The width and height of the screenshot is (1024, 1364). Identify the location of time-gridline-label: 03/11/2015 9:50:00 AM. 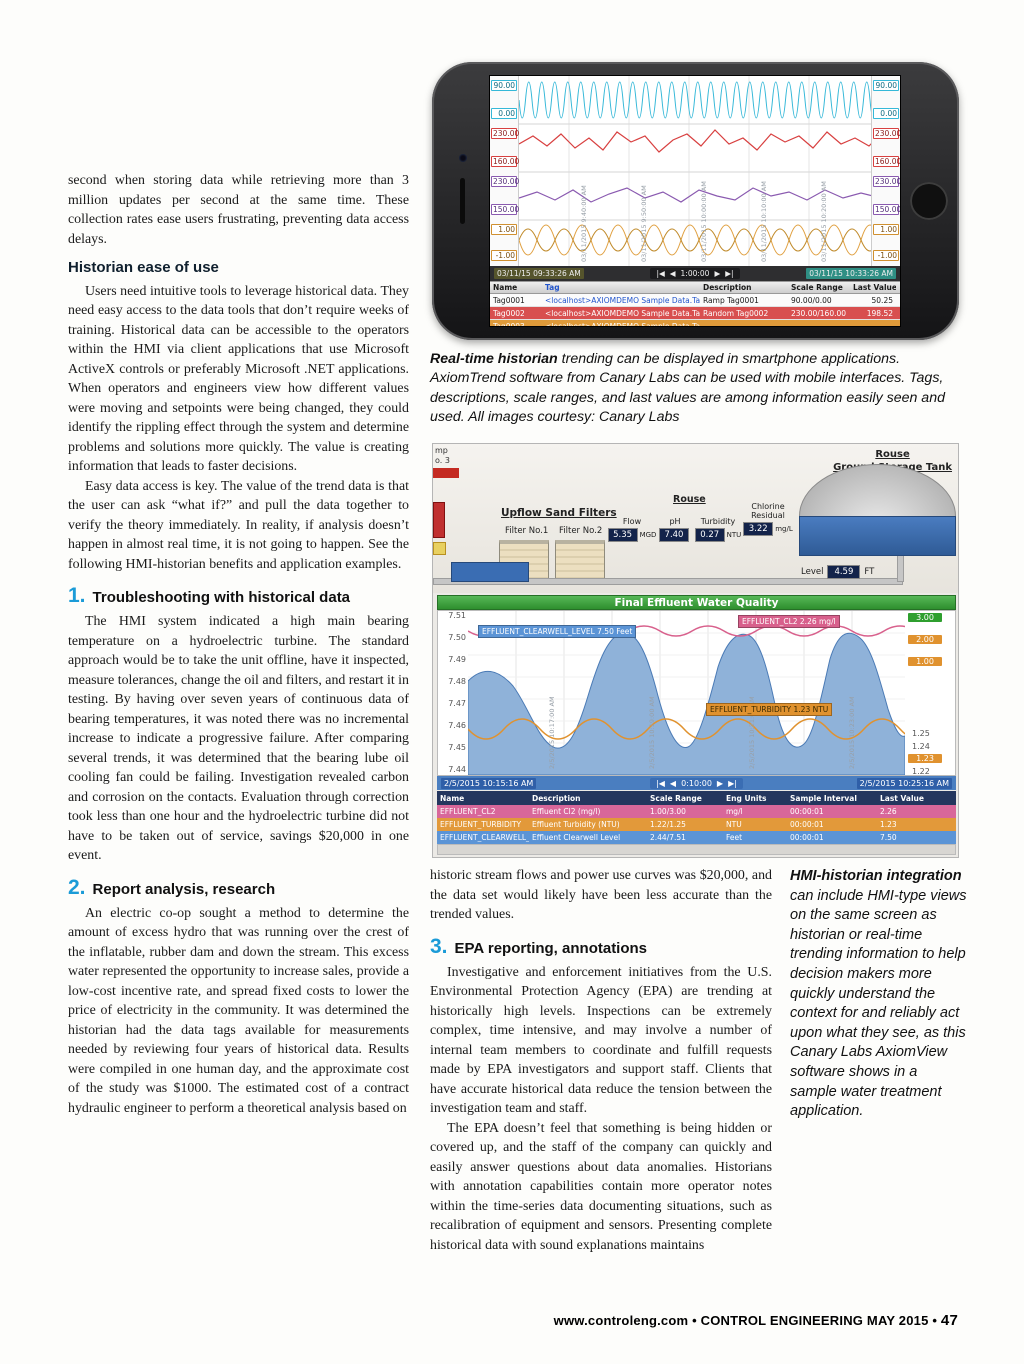
(644, 223).